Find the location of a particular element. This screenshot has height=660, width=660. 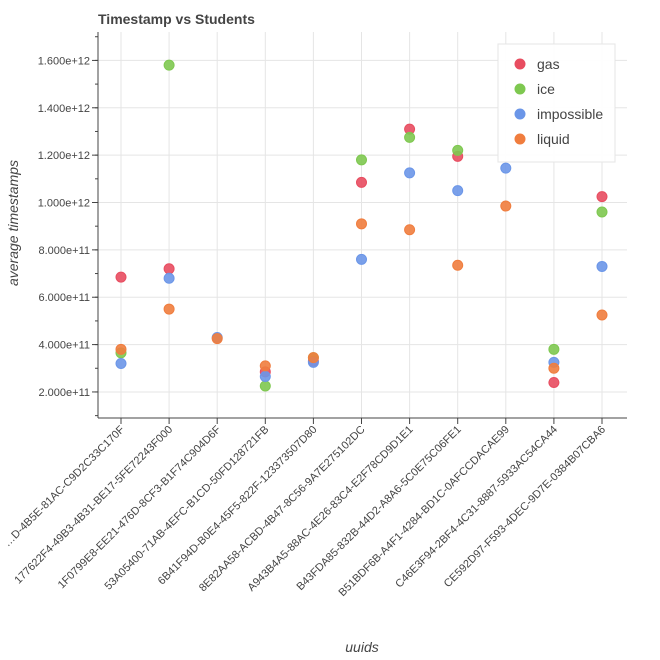

y-tick-label: 6.000e+11 is located at coordinates (65, 298).